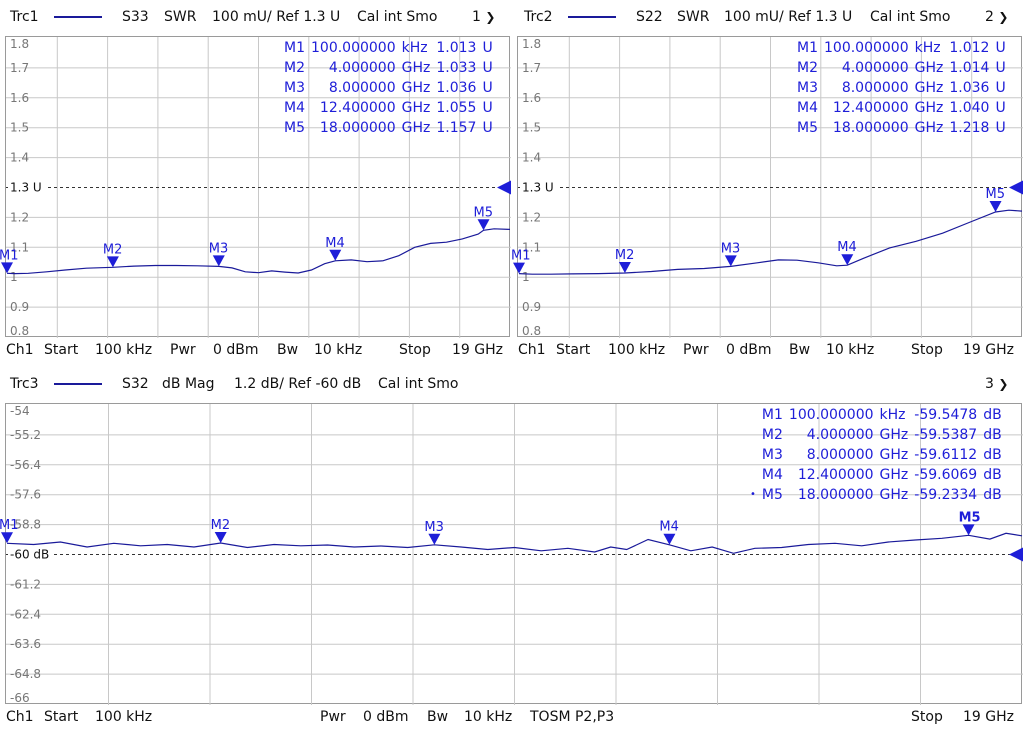  Describe the element at coordinates (488, 717) in the screenshot. I see `footer3-bw-value: 10 kHz` at that location.